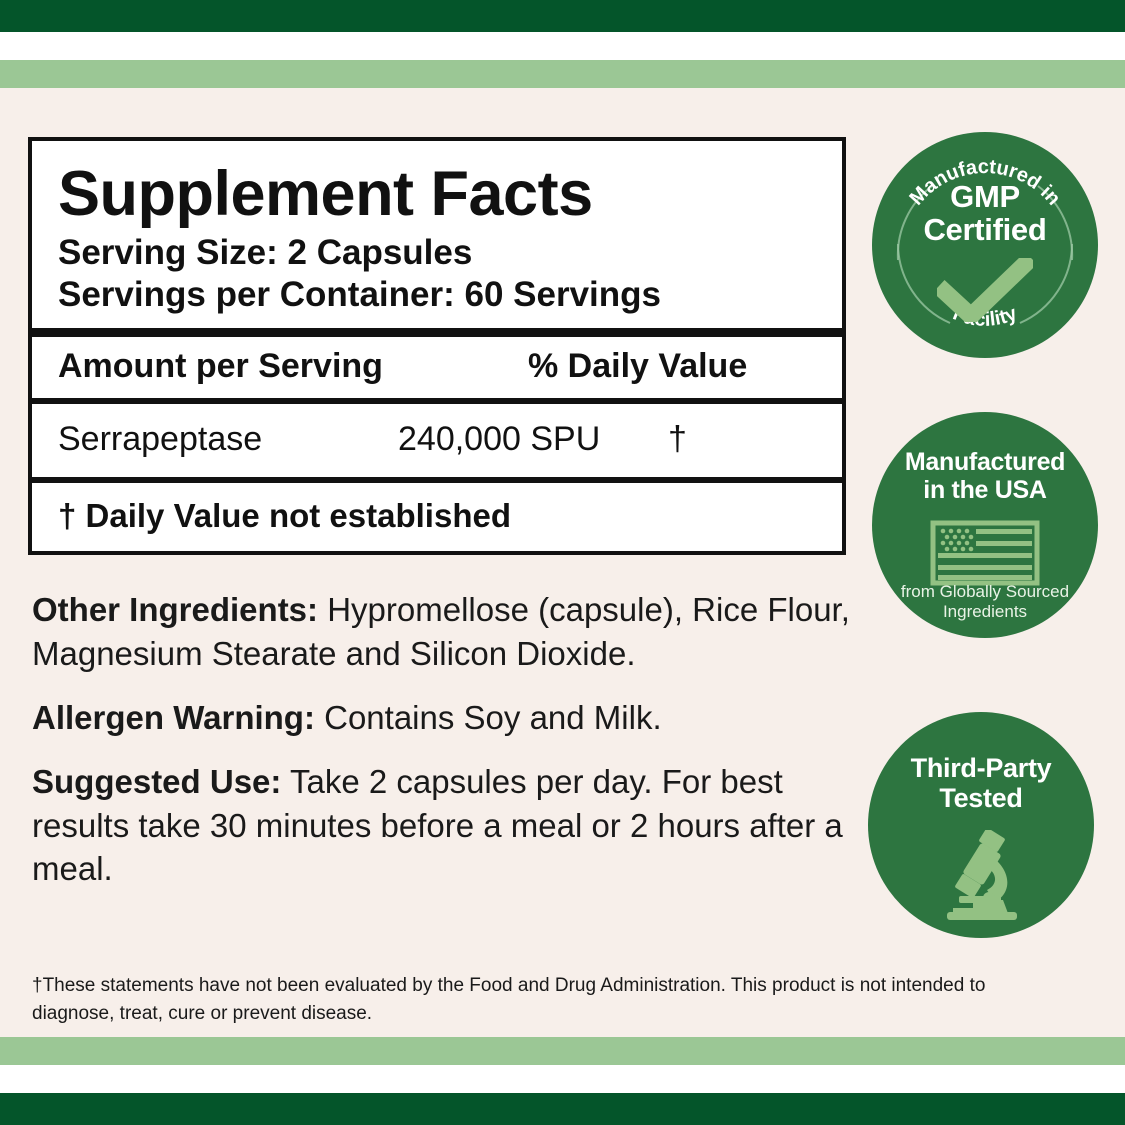  What do you see at coordinates (562, 1079) in the screenshot?
I see `bottom-white-band` at bounding box center [562, 1079].